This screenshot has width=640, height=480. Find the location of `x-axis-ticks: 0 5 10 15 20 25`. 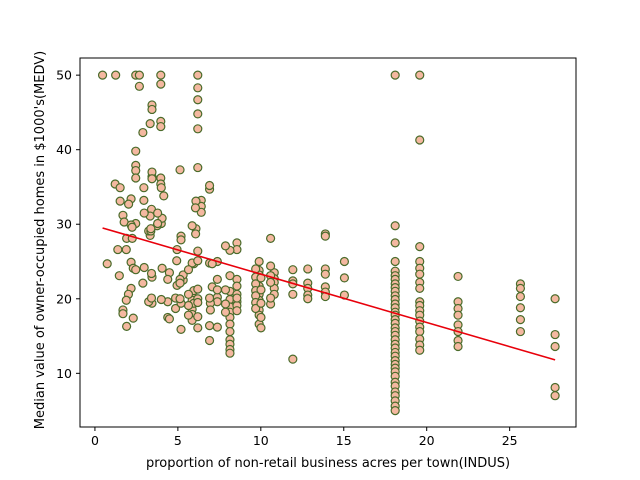

x-axis-ticks: 0 5 10 15 20 25 is located at coordinates (304, 437).